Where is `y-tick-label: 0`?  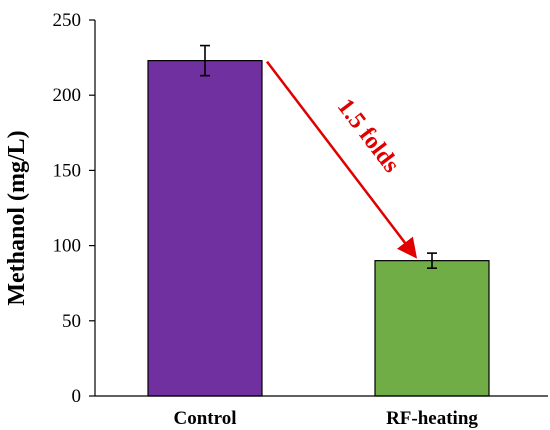
y-tick-label: 0 is located at coordinates (77, 396).